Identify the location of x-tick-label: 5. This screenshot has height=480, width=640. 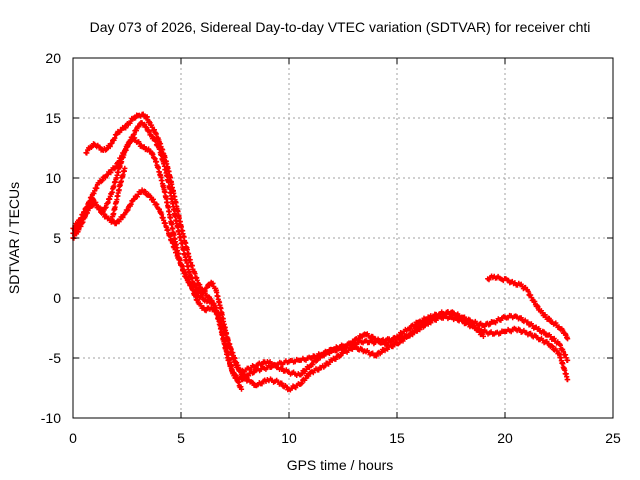
(181, 438).